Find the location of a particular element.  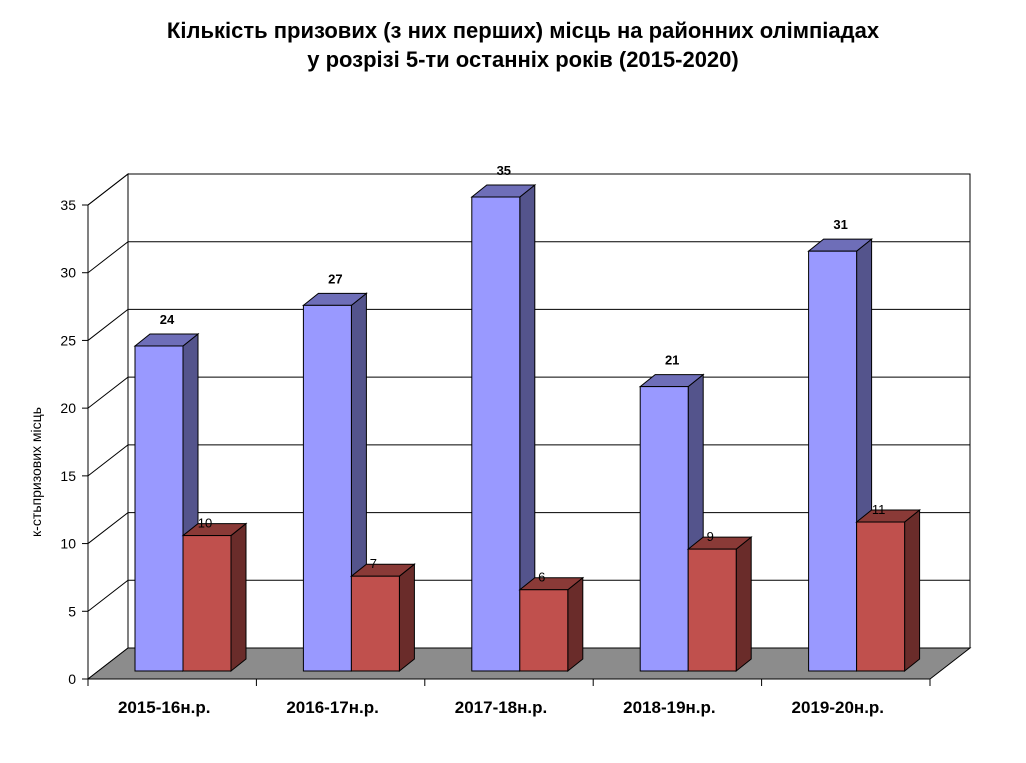

x-tick-label: 2015-16н.р. is located at coordinates (164, 707).